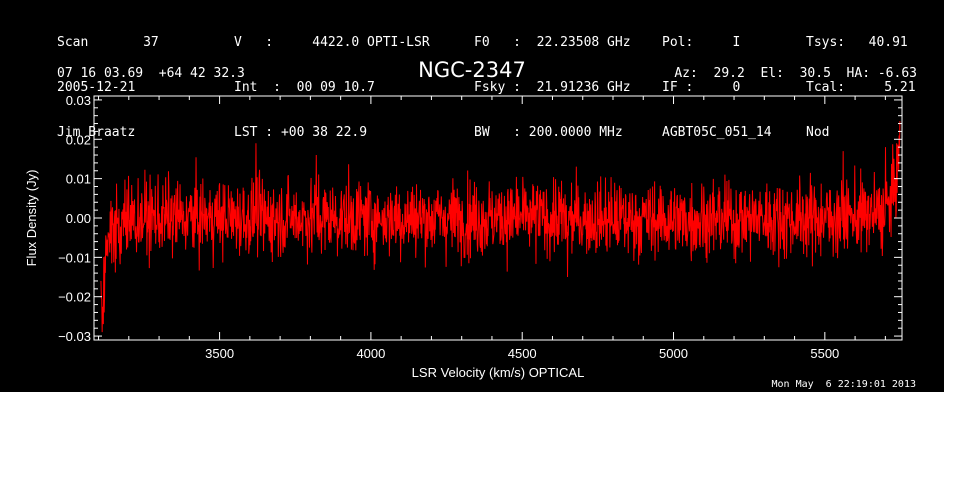  I want to click on source-name: NGC-2347, so click(472, 70).